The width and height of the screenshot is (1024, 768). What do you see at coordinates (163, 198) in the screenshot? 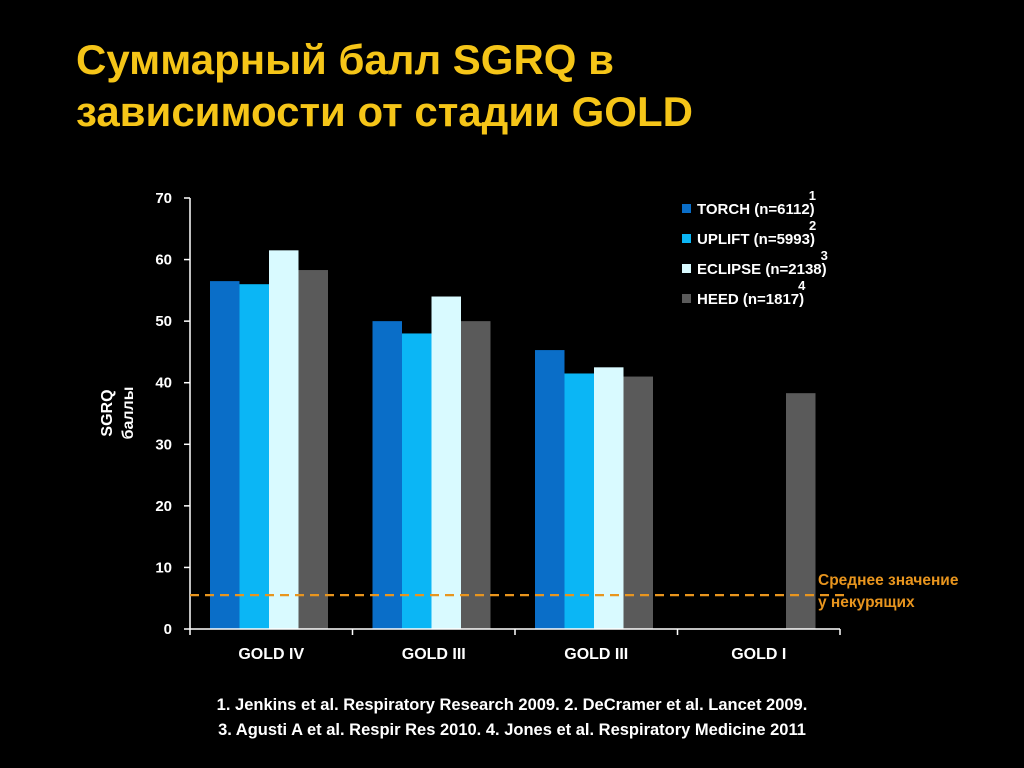
I see `y-tick-label-7: 70` at bounding box center [163, 198].